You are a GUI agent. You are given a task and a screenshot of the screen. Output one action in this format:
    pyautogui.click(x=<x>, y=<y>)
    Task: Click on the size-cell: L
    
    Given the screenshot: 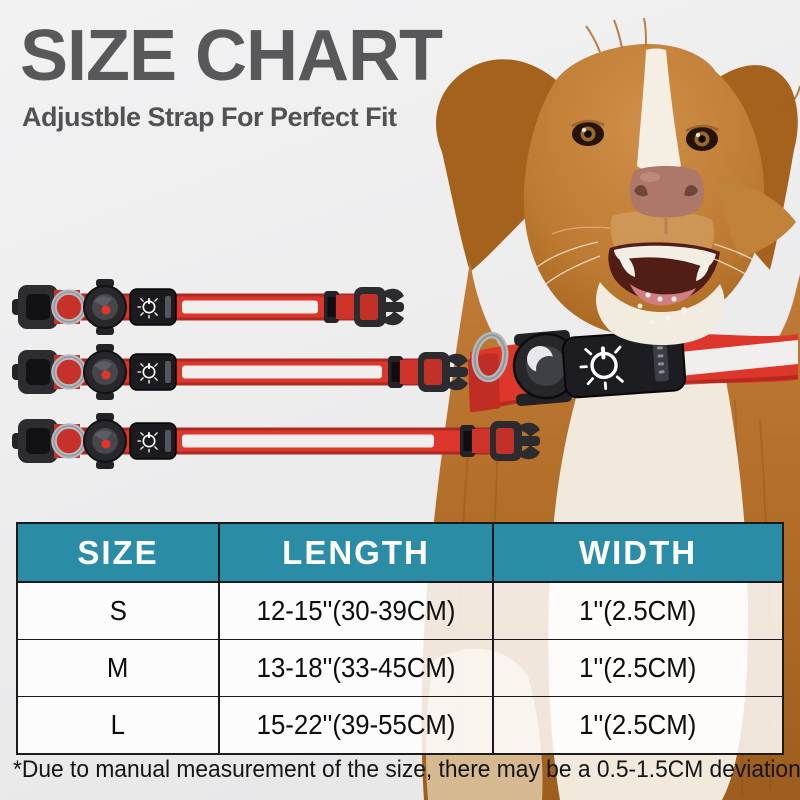 What is the action you would take?
    pyautogui.click(x=118, y=725)
    